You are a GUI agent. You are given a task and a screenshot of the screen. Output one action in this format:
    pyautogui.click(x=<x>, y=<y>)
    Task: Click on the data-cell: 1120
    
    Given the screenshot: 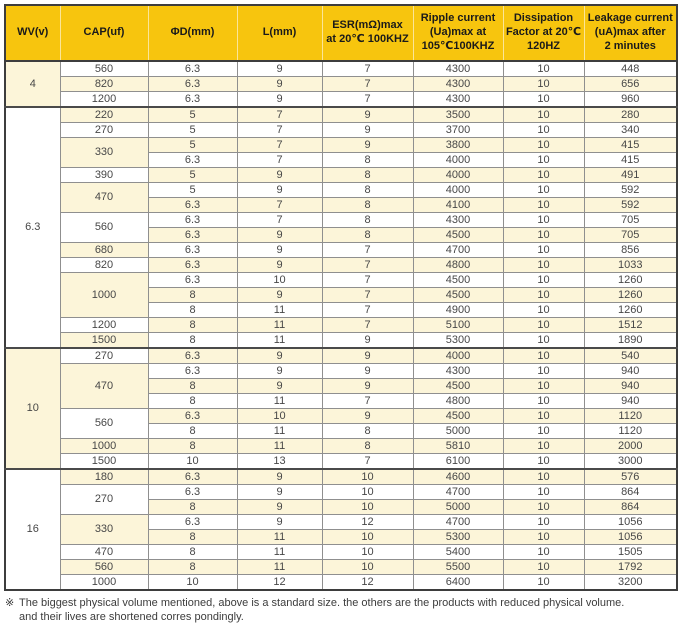 What is the action you would take?
    pyautogui.click(x=630, y=431)
    